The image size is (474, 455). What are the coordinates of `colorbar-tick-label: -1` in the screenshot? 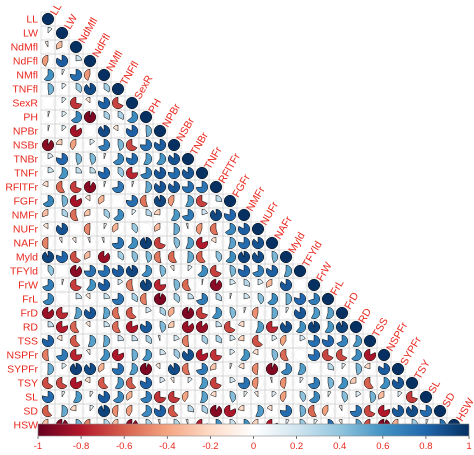 It's located at (38, 446).